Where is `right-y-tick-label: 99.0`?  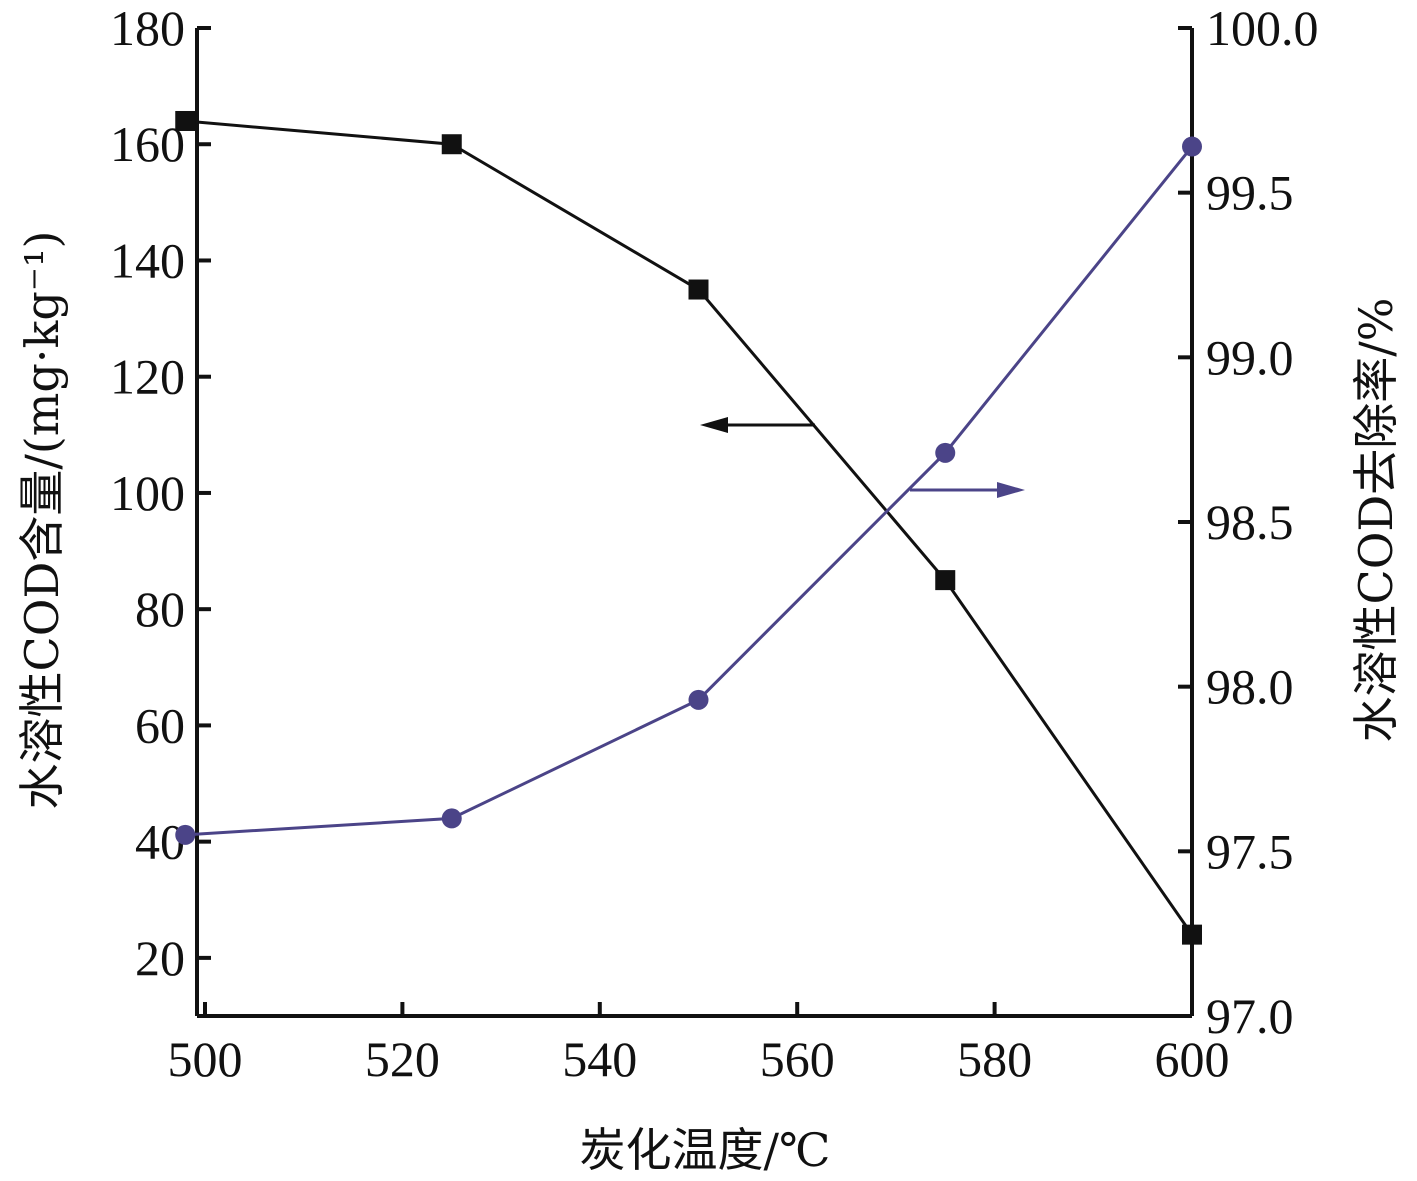
right-y-tick-label: 99.0 is located at coordinates (1250, 357).